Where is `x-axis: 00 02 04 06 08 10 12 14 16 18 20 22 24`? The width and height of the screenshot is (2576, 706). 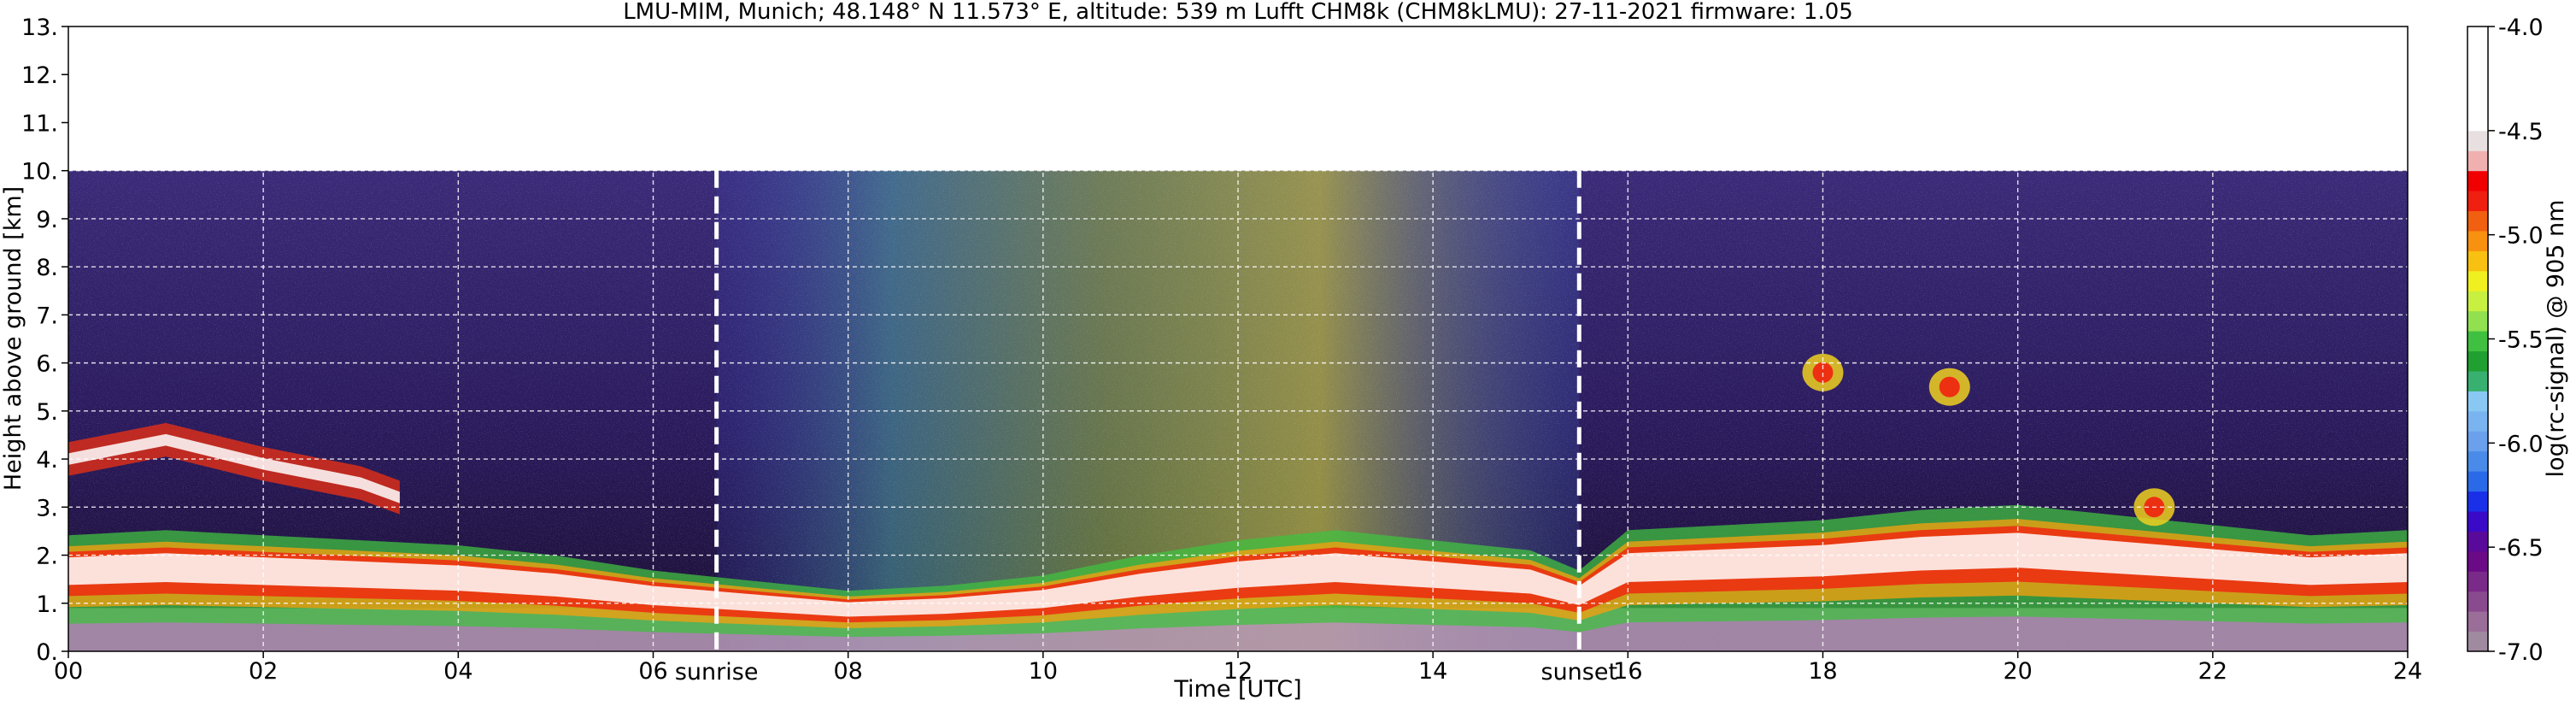 x-axis: 00 02 04 06 08 10 12 14 16 18 20 22 24 is located at coordinates (1238, 668).